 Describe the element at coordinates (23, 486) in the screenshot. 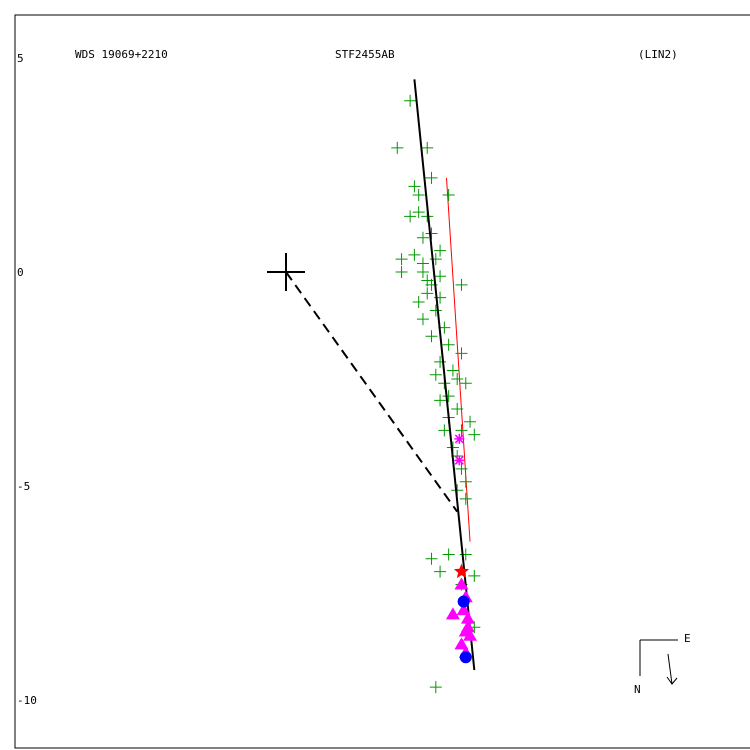

I see `y-tick-label: -5` at that location.